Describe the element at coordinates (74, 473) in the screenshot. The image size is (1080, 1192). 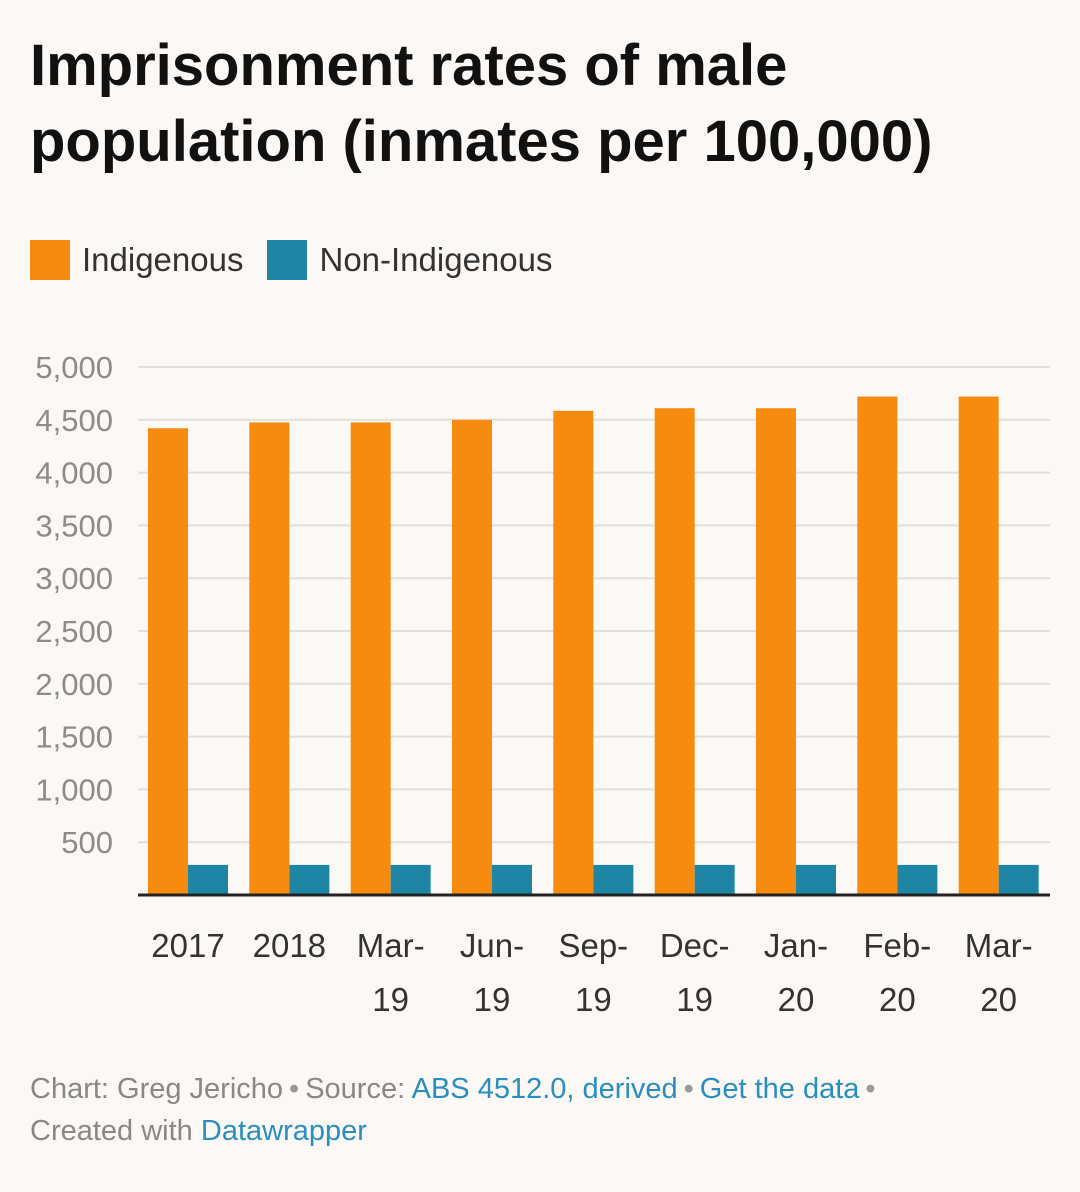
I see `y-tick-label: 4,000` at that location.